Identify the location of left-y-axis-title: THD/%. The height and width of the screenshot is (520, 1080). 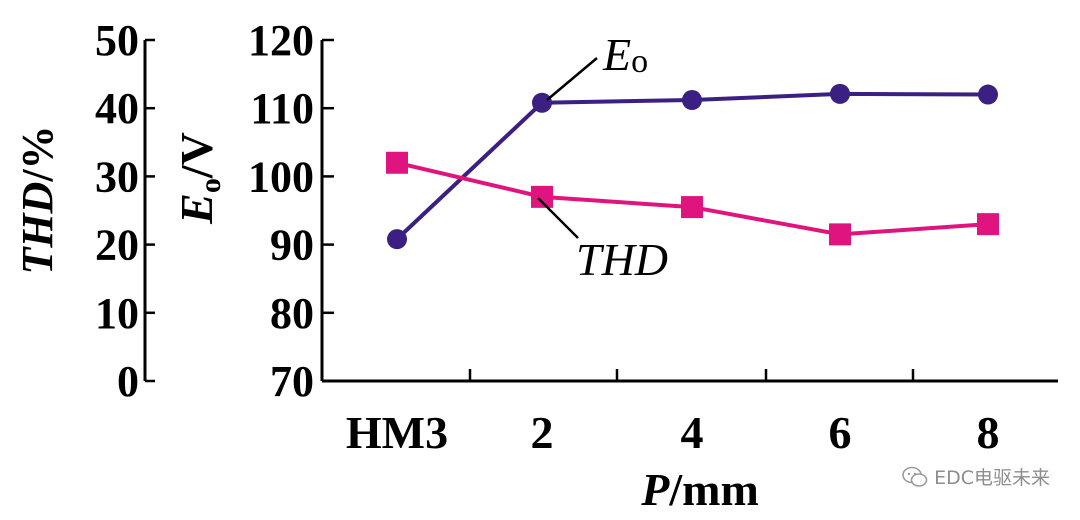
(37, 199).